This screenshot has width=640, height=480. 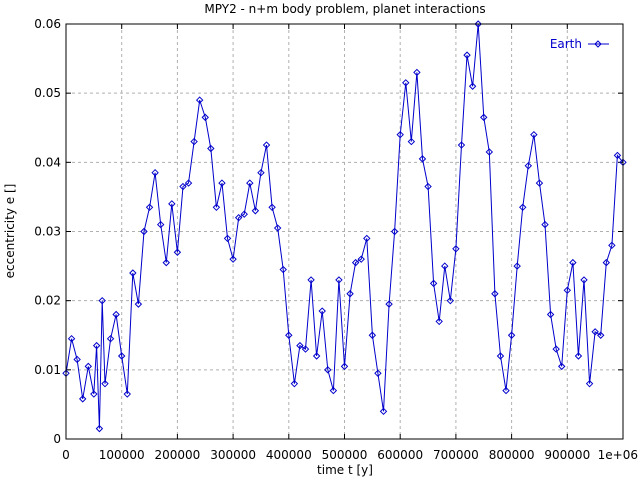 I want to click on x-tick-label: 0, so click(x=66, y=455).